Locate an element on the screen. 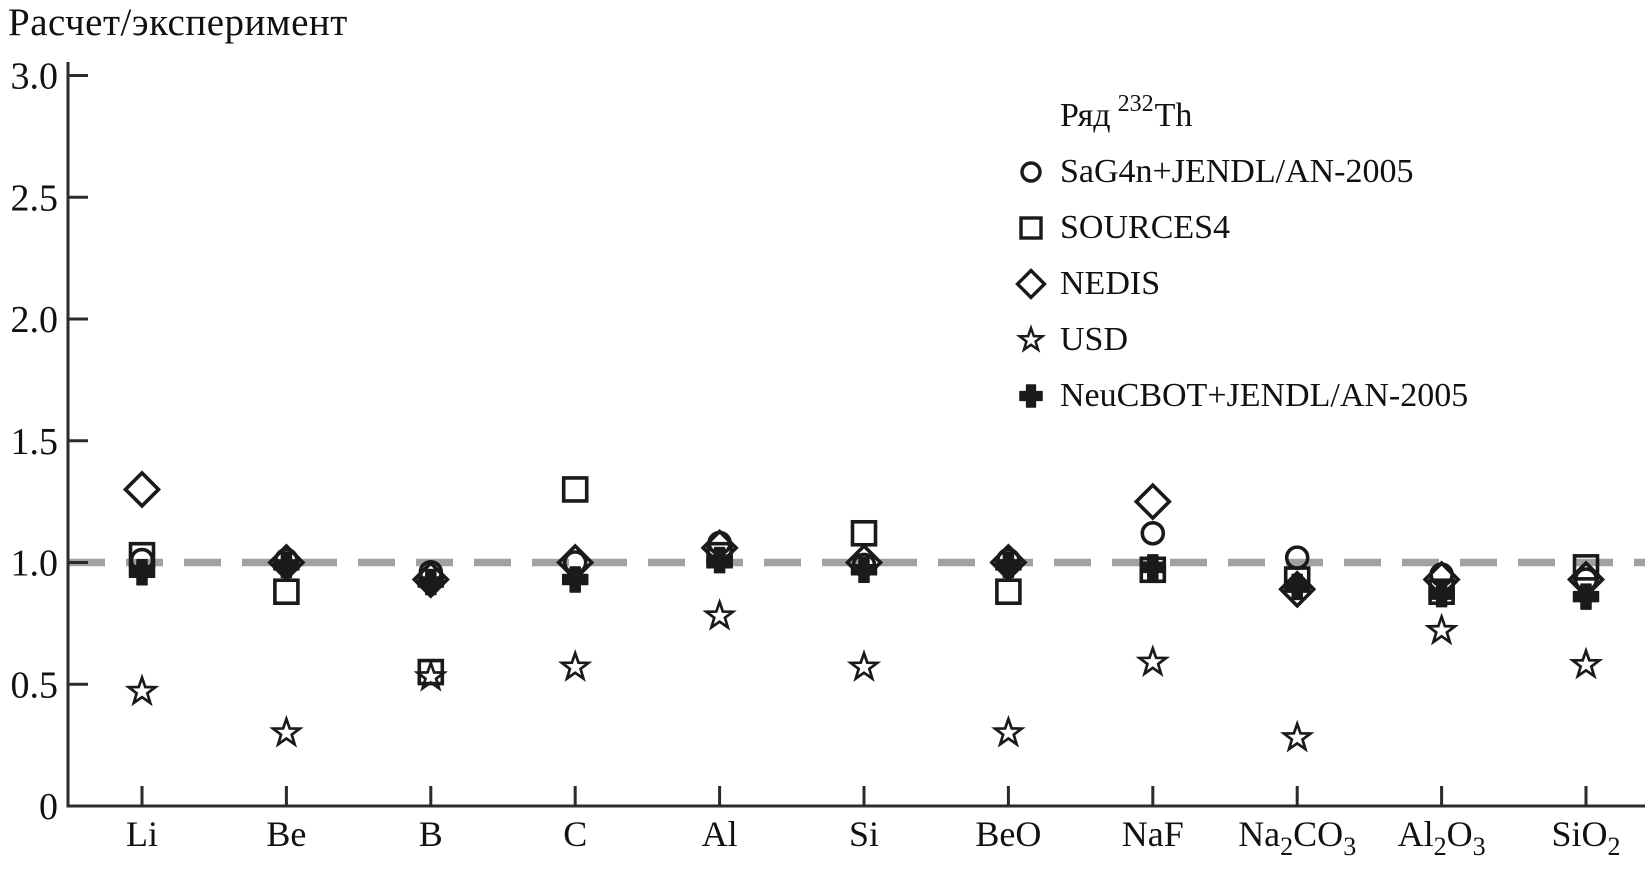 This screenshot has height=881, width=1645. square-icon is located at coordinates (1031, 228).